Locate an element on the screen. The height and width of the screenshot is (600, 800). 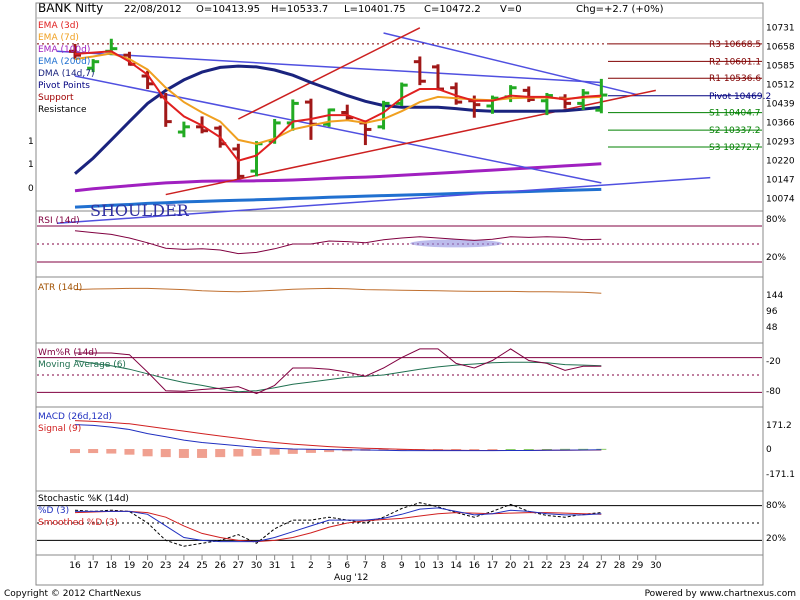
header-date: 22/08/2012 is located at coordinates (153, 9).